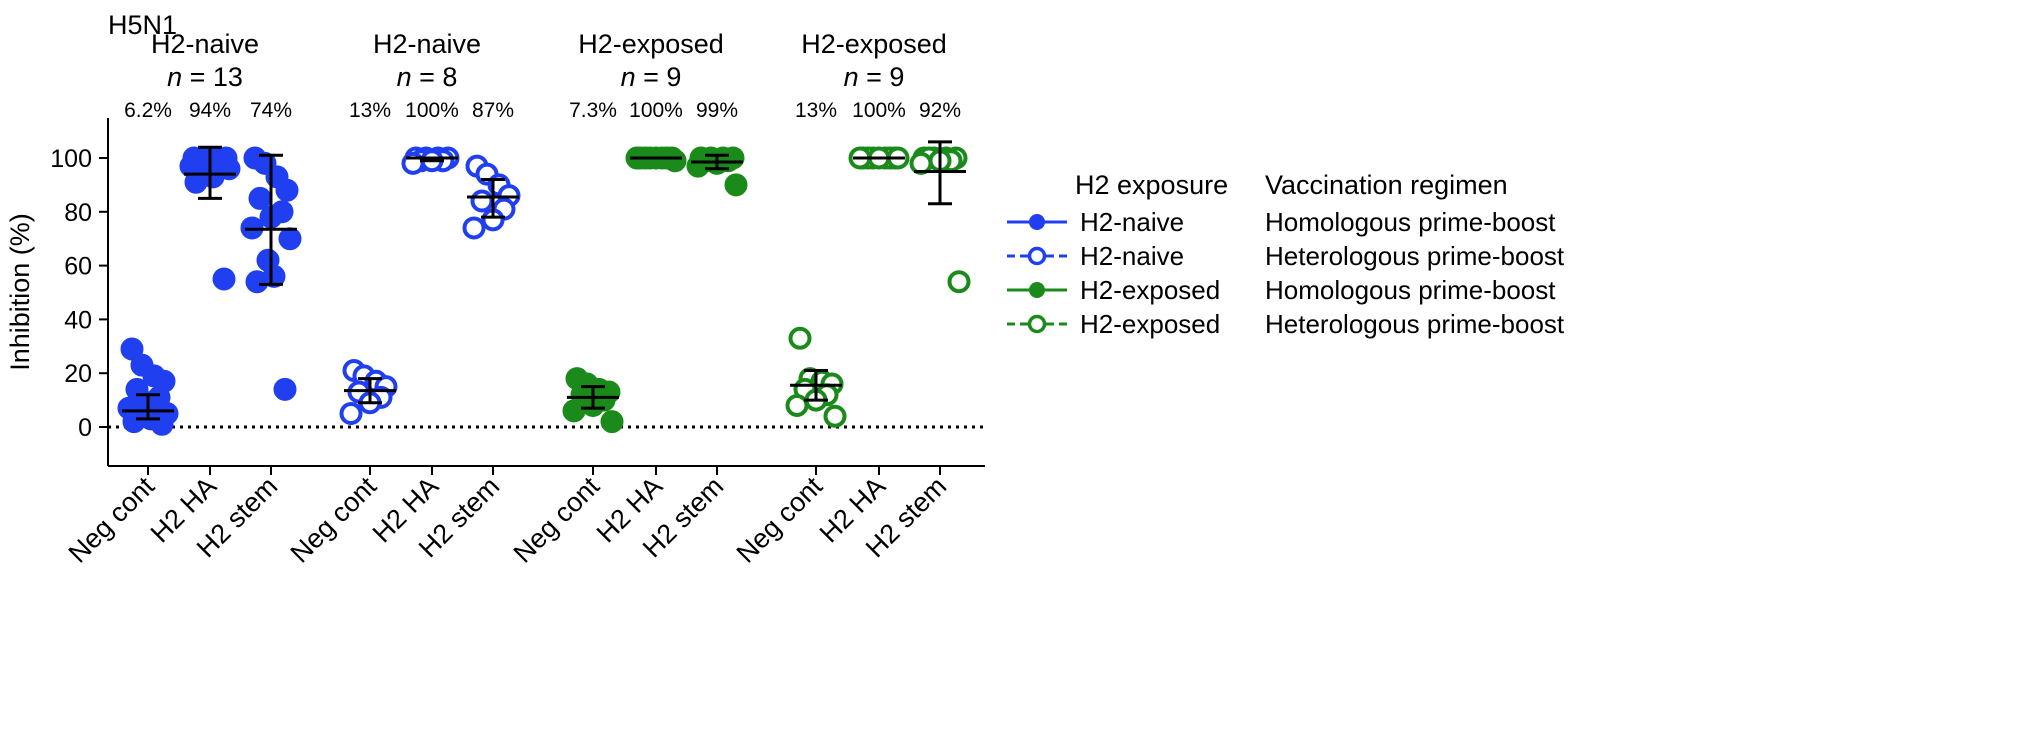 This screenshot has width=2040, height=755. Describe the element at coordinates (593, 110) in the screenshot. I see `percent-label: 7.3%` at that location.